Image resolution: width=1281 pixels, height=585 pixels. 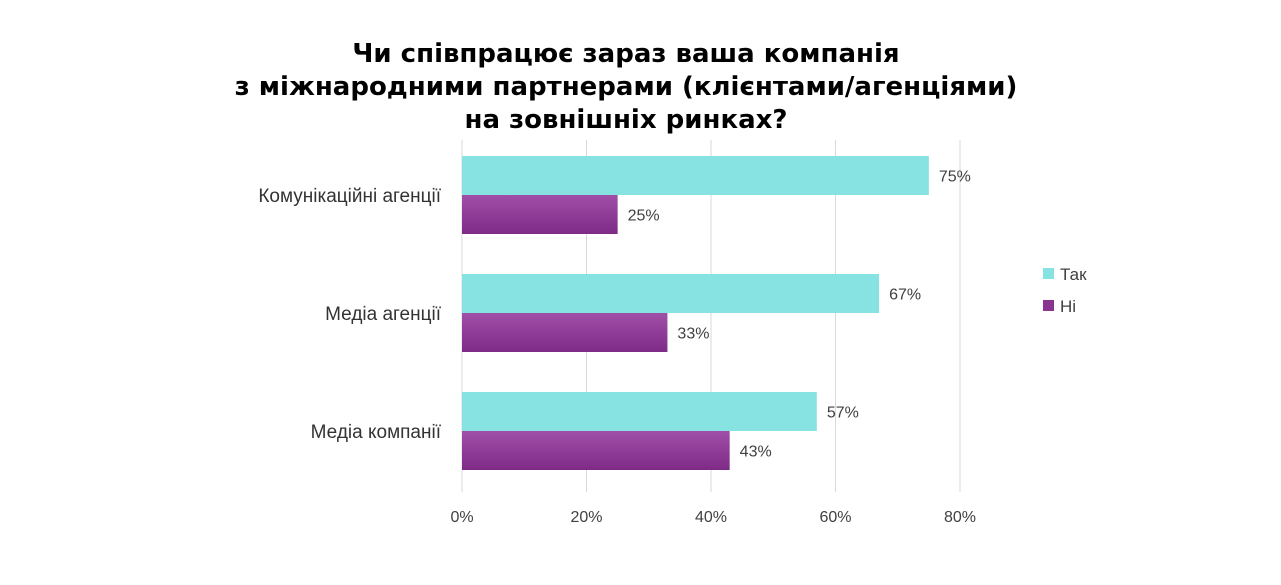 What do you see at coordinates (461, 517) in the screenshot?
I see `x-tick-label: 0%` at bounding box center [461, 517].